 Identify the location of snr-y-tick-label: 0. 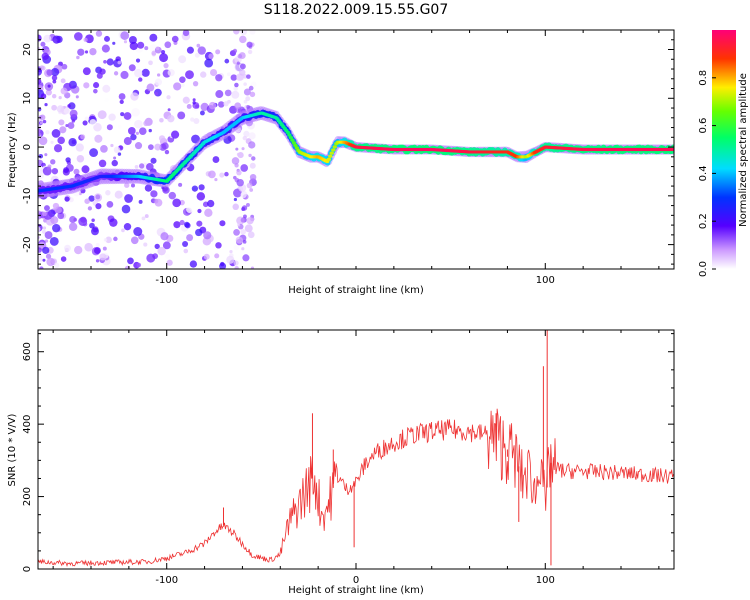
(27, 569).